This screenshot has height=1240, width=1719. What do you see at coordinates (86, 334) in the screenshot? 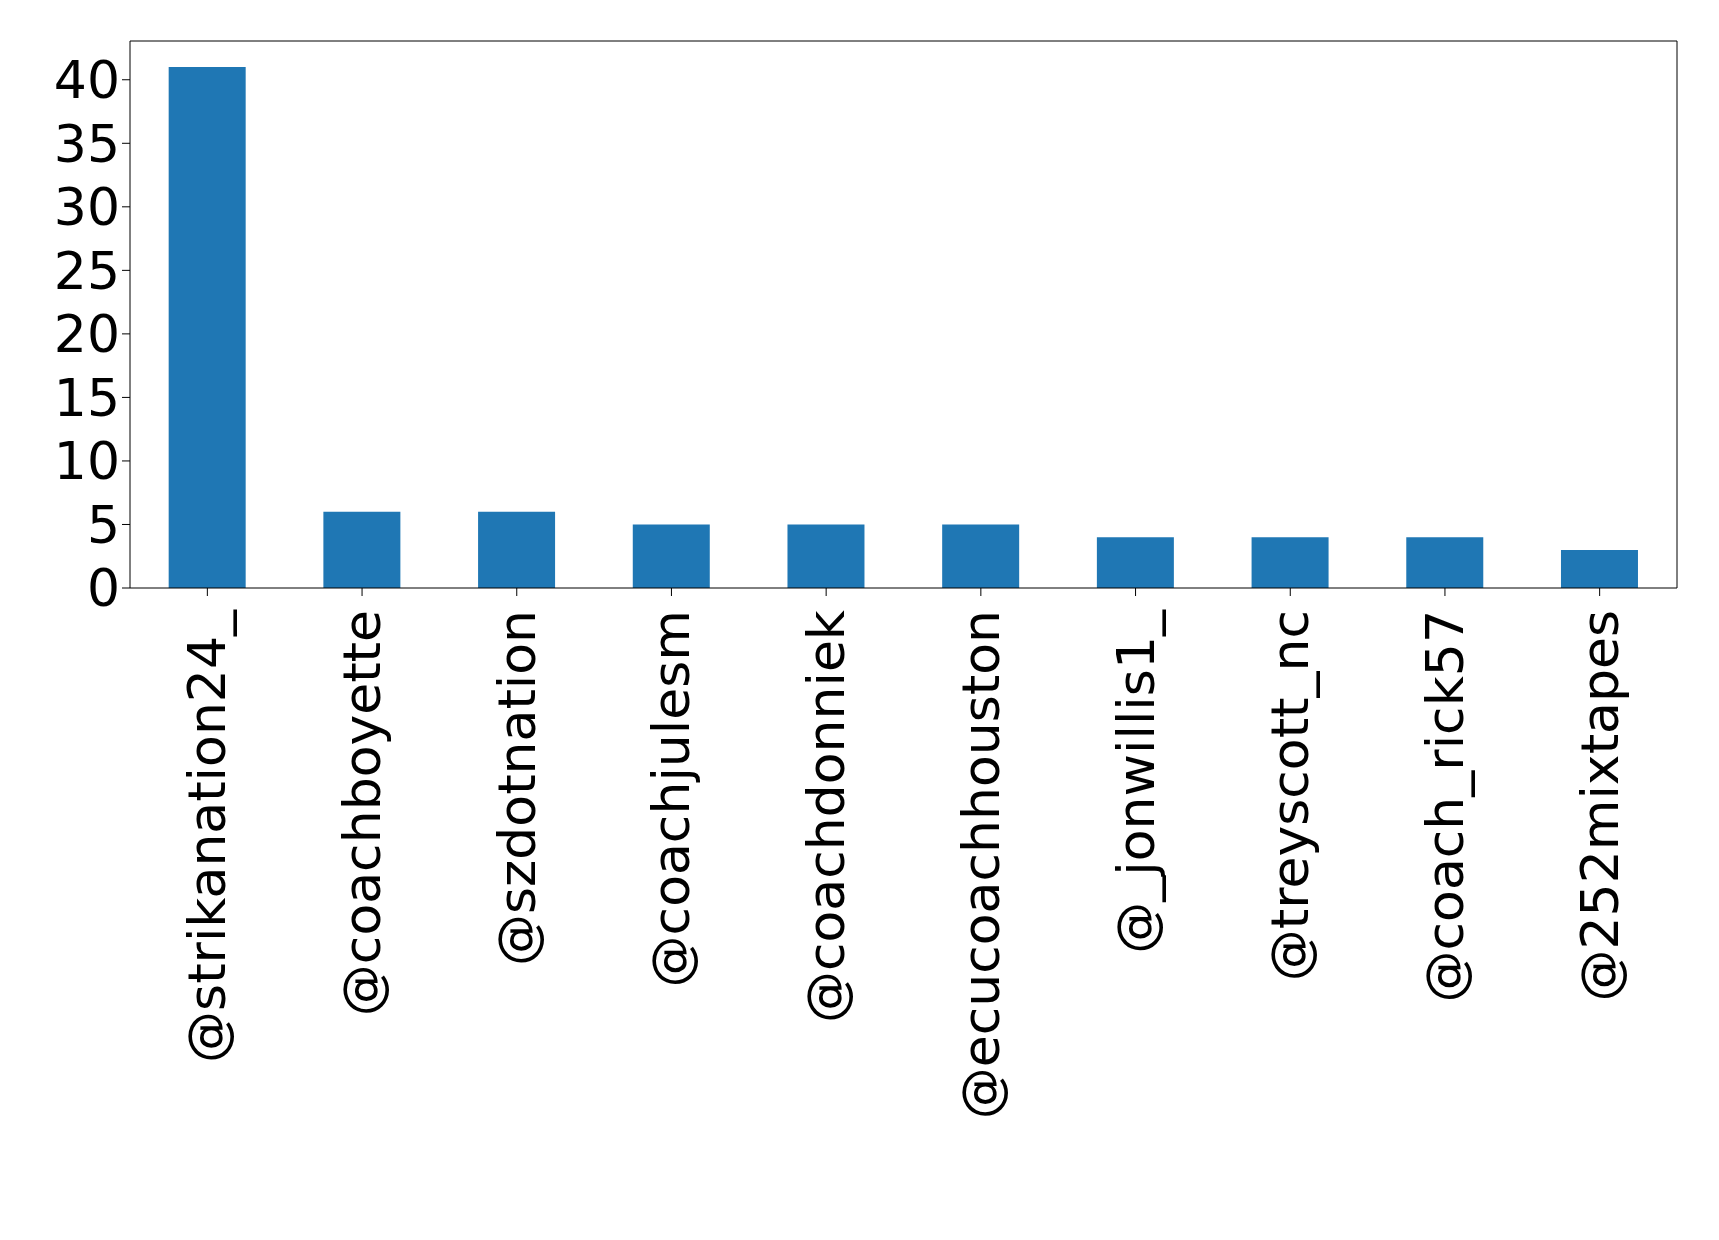
I see `y-tick-label: 20` at bounding box center [86, 334].